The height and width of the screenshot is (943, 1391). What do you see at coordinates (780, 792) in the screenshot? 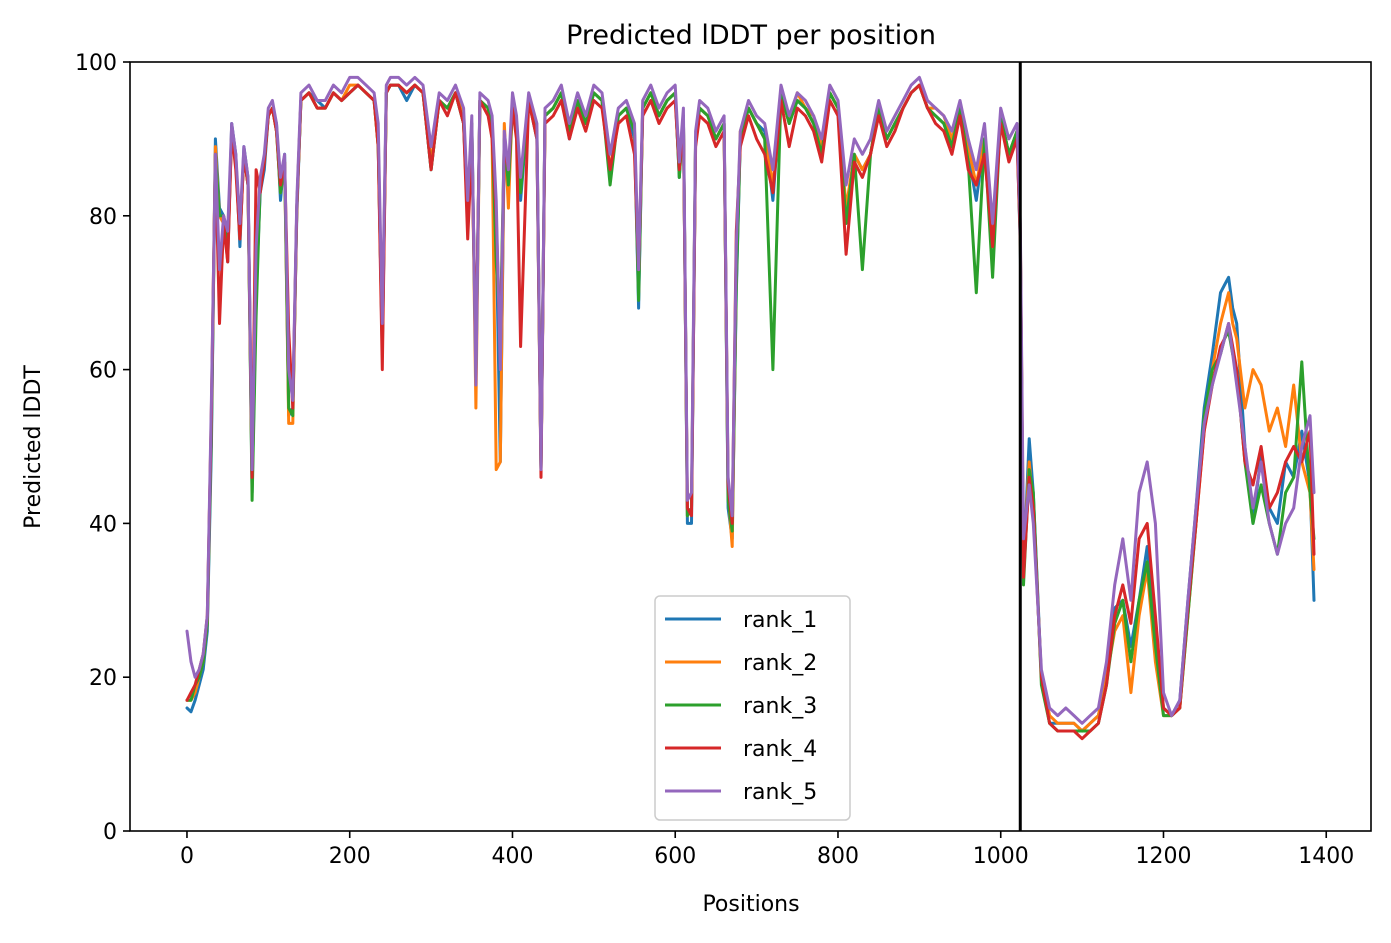
I see `legend-label-rank_5: rank_5` at bounding box center [780, 792].